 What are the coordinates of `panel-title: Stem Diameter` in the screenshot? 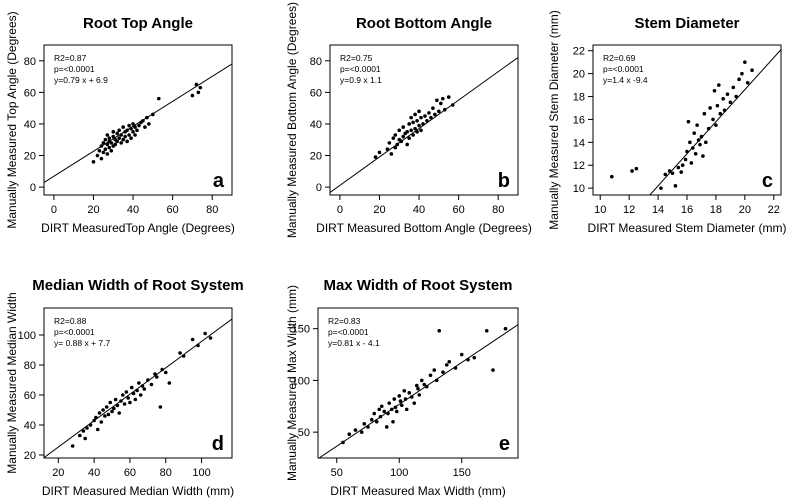 It's located at (686, 23).